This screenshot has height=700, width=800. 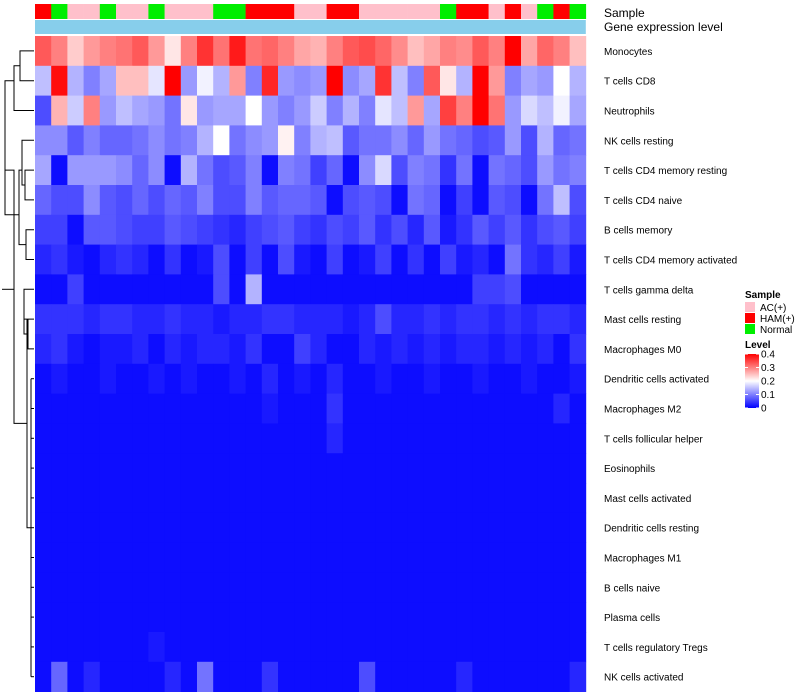 What do you see at coordinates (638, 231) in the screenshot?
I see `row-label: B cells memory` at bounding box center [638, 231].